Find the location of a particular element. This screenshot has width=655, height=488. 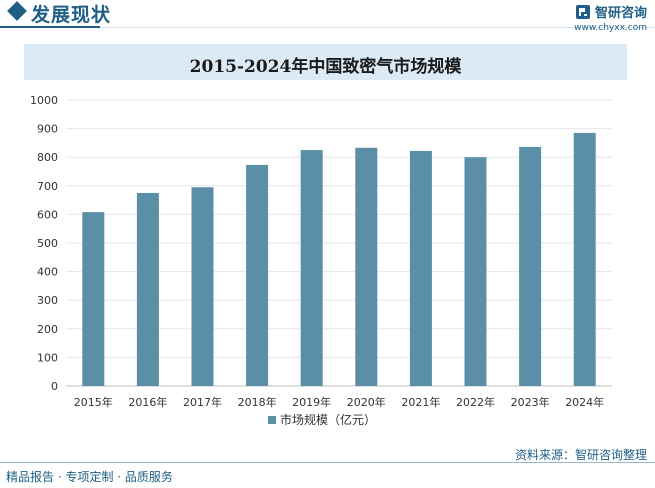

section-title: 发展现状 is located at coordinates (71, 15).